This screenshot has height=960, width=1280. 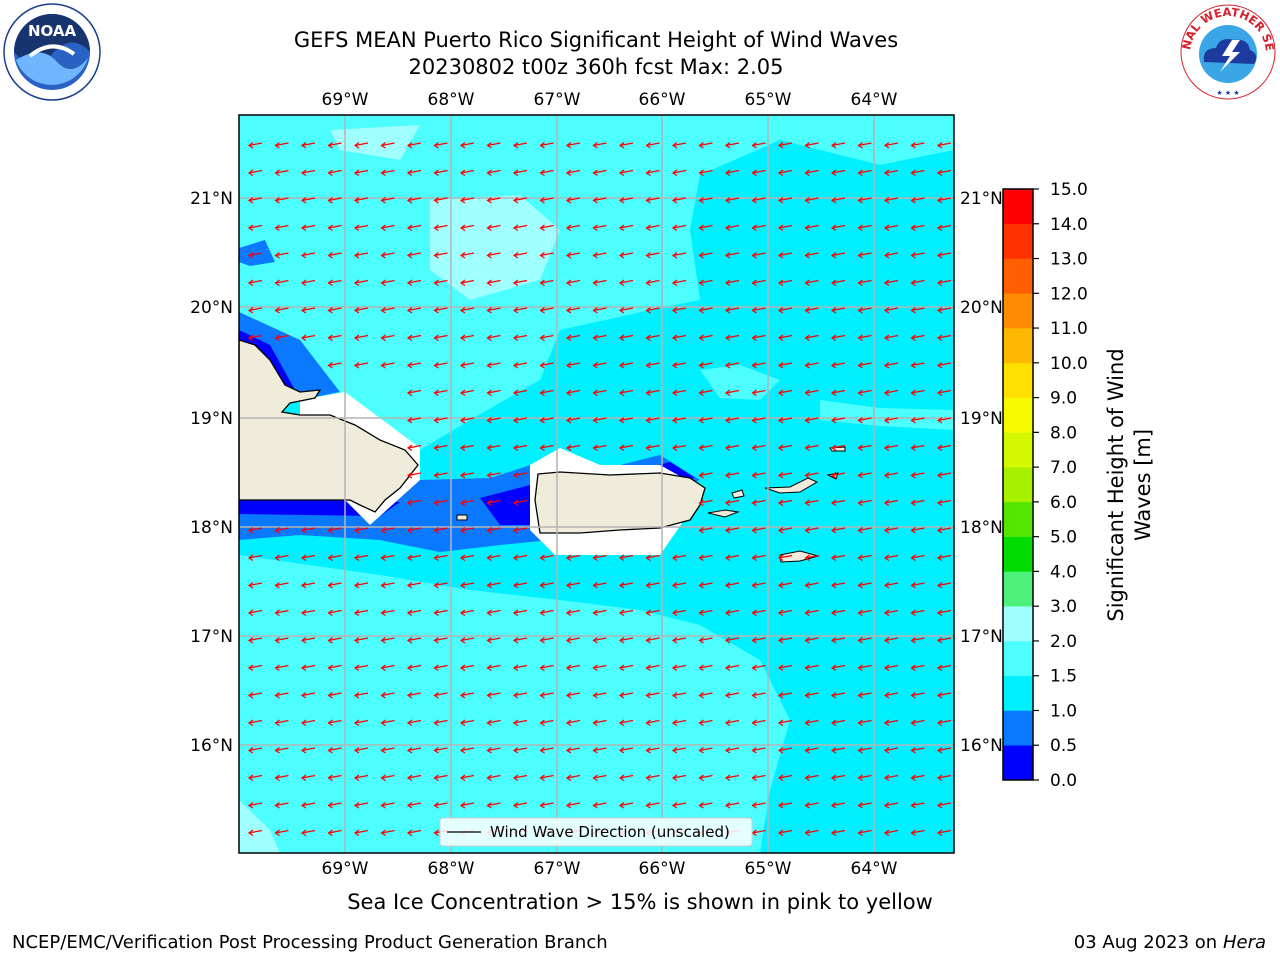 I want to click on chart-subtitle: 20230802 t00z 360h fcst Max: 2.05, so click(x=596, y=67).